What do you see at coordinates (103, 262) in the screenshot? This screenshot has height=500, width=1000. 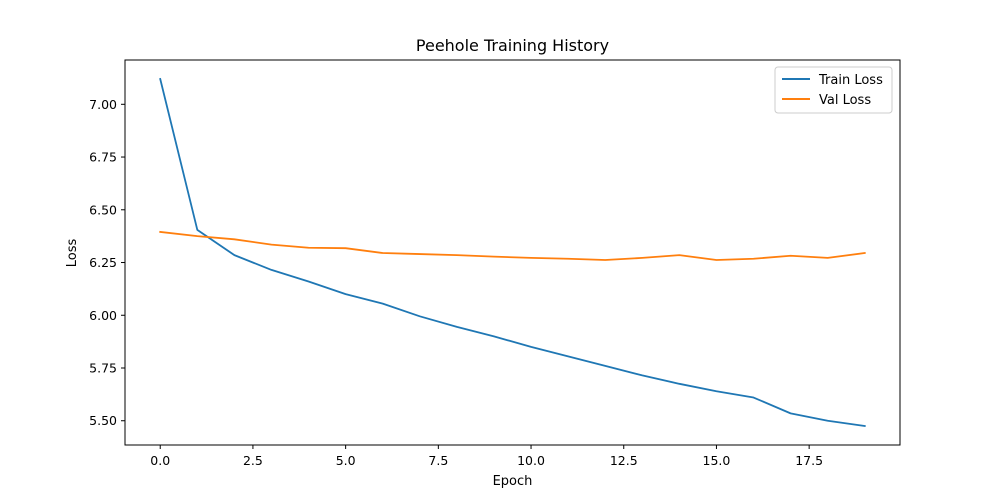 I see `y-tick-label: 6.25` at bounding box center [103, 262].